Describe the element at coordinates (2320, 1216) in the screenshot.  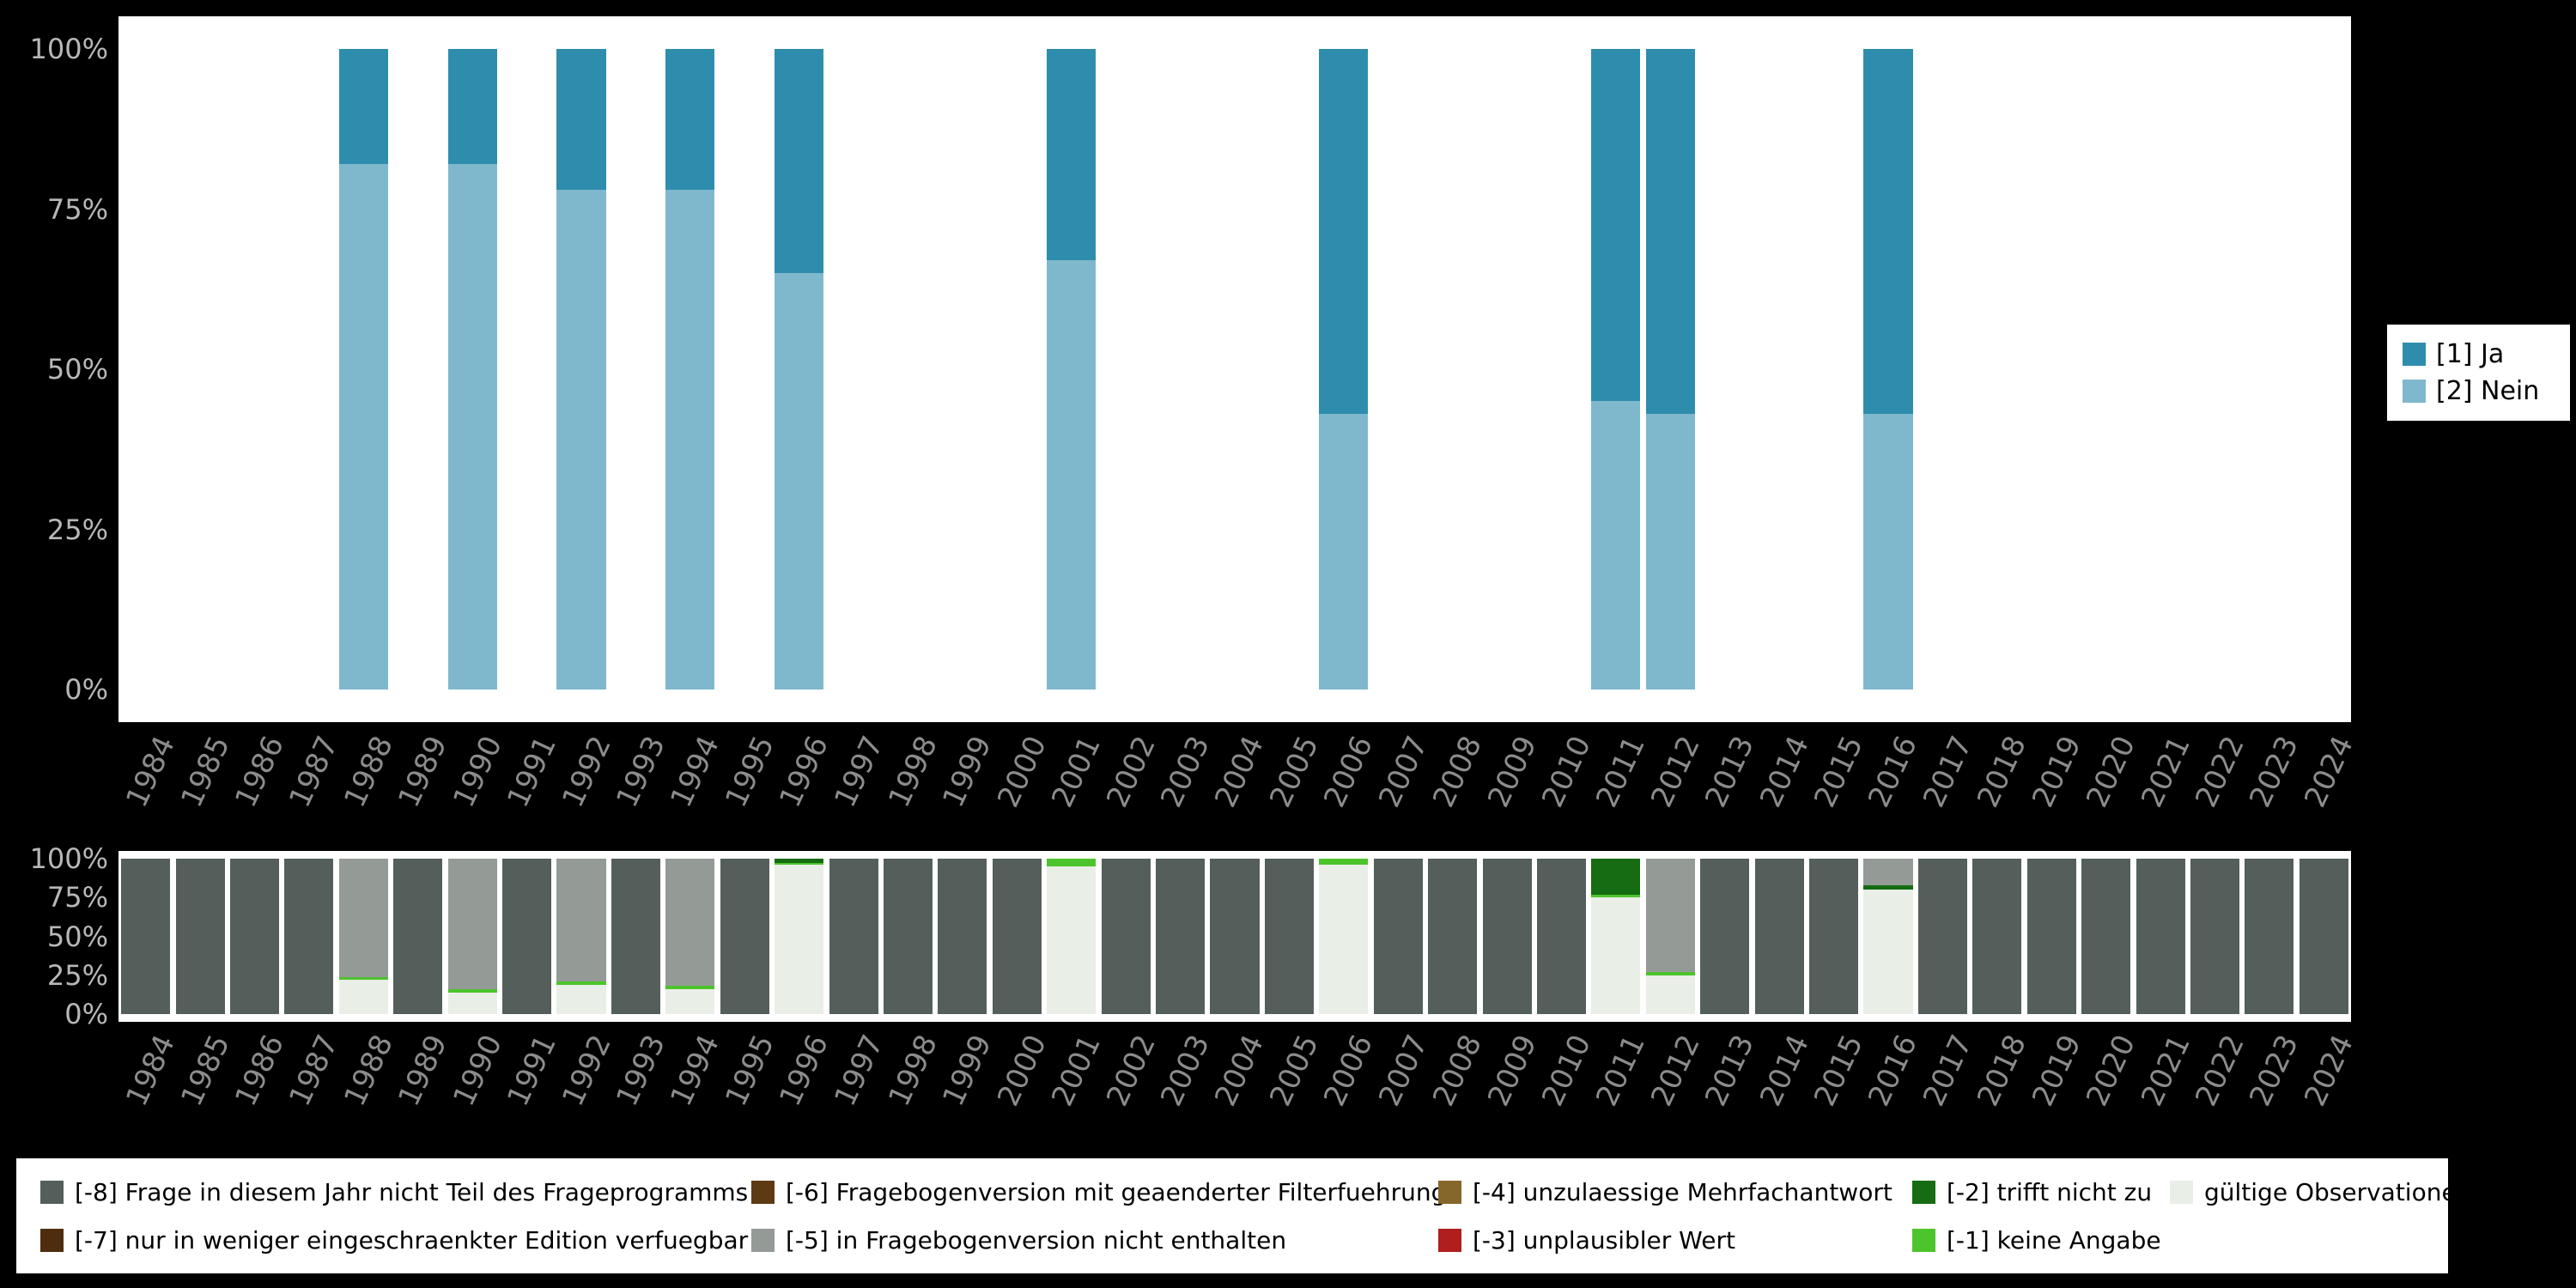
I see `legend-column: gültige Observationen` at that location.